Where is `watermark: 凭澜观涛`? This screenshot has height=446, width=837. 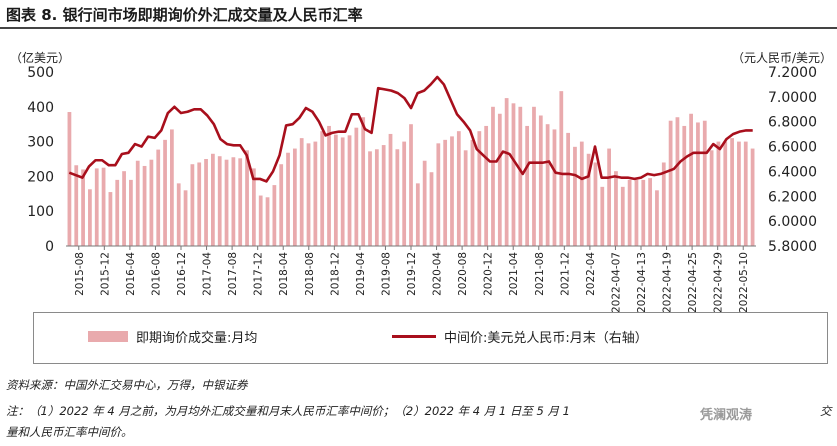 watermark: 凭澜观涛 is located at coordinates (726, 415).